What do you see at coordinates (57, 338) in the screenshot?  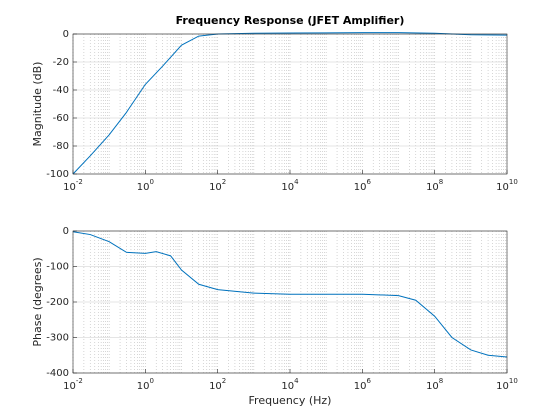 I see `y-tick-label: -300` at bounding box center [57, 338].